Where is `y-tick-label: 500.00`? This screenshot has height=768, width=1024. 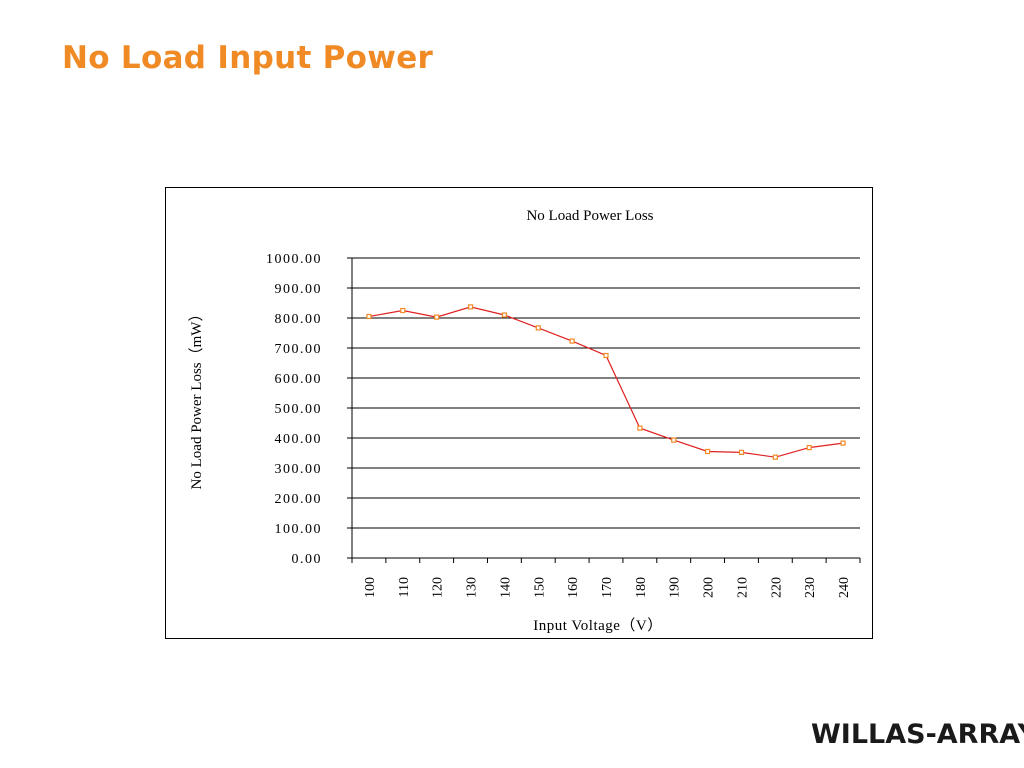
y-tick-label: 500.00 is located at coordinates (299, 409).